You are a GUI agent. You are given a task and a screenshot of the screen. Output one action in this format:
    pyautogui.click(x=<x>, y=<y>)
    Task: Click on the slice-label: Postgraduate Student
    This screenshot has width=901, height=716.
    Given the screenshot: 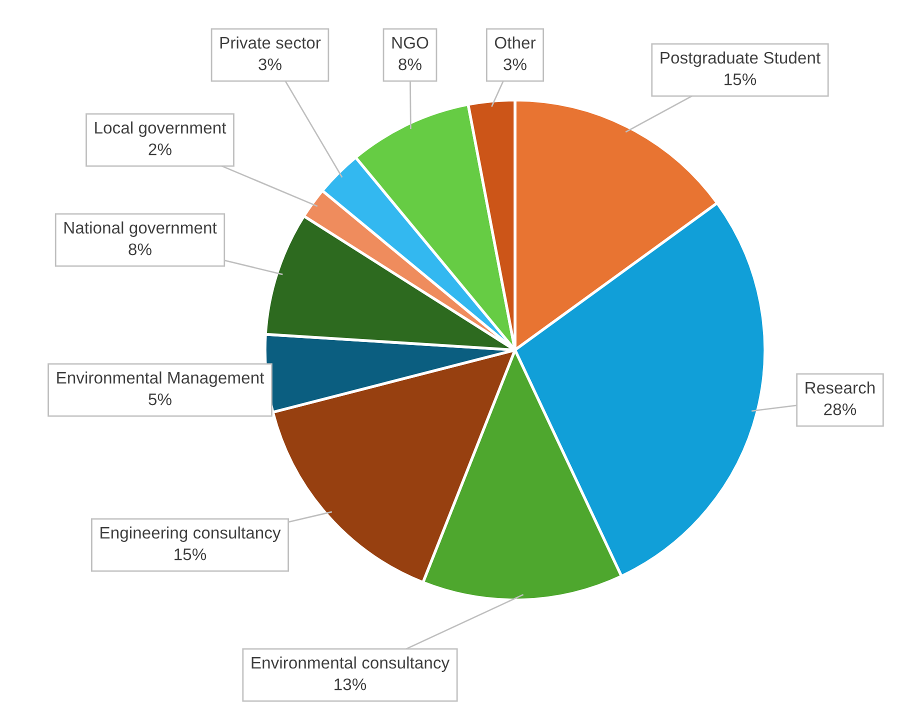 What is the action you would take?
    pyautogui.click(x=740, y=59)
    